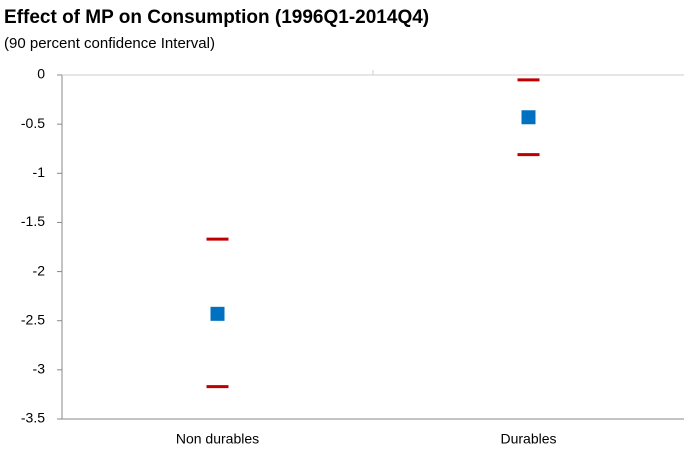 Image resolution: width=685 pixels, height=454 pixels. What do you see at coordinates (41, 74) in the screenshot?
I see `y-tick-label: 0` at bounding box center [41, 74].